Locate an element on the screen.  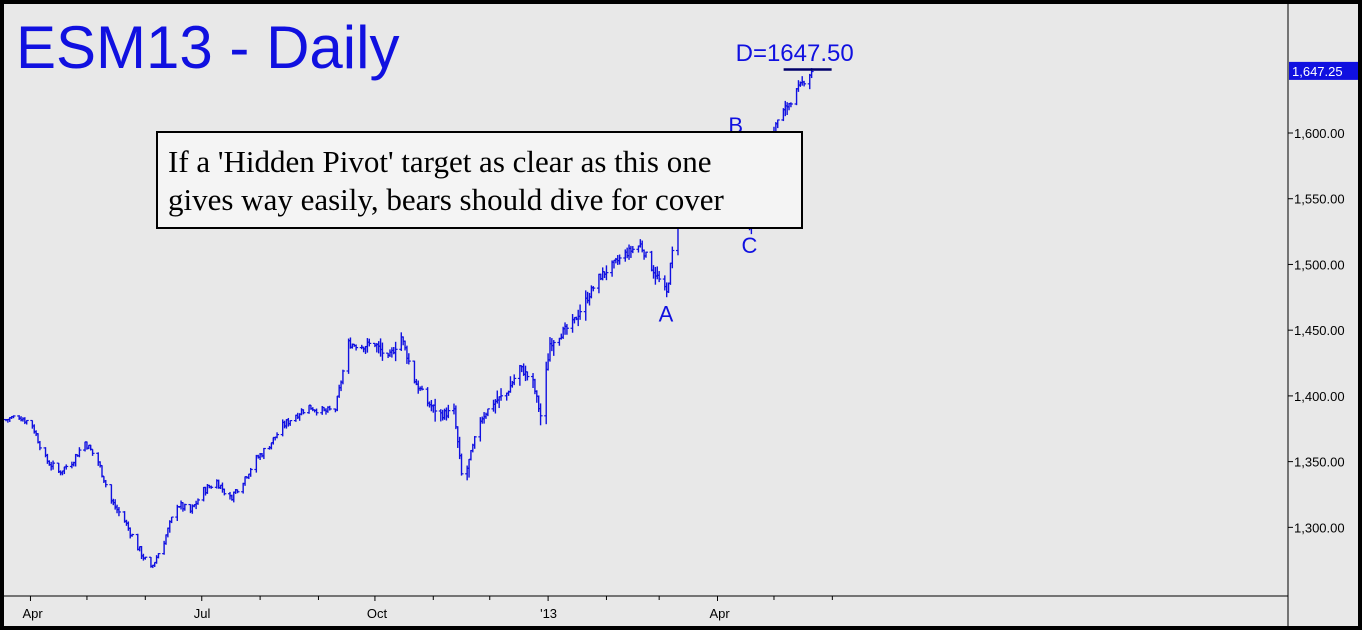
y-tick-label: 1,600.00 is located at coordinates (1319, 133).